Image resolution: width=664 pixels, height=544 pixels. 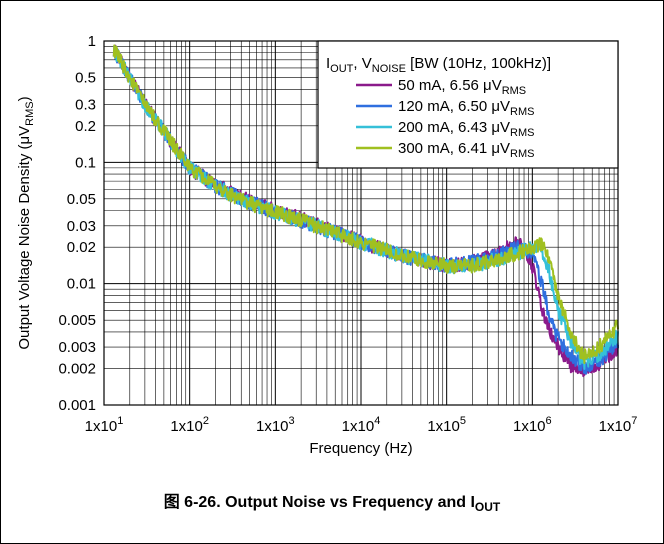 What do you see at coordinates (466, 150) in the screenshot?
I see `legend-label-4: 300 mA, 6.41 μVRMS` at bounding box center [466, 150].